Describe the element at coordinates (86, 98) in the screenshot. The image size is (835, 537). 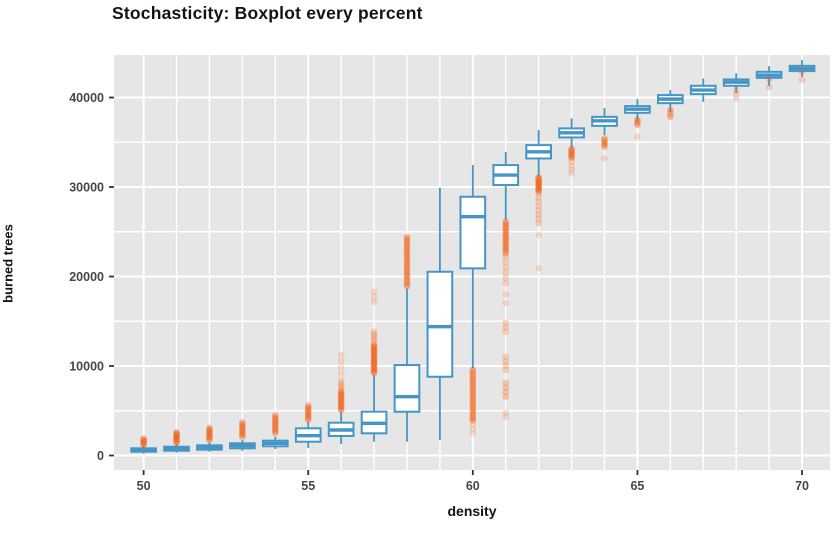
I see `y-tick-label: 40000` at that location.